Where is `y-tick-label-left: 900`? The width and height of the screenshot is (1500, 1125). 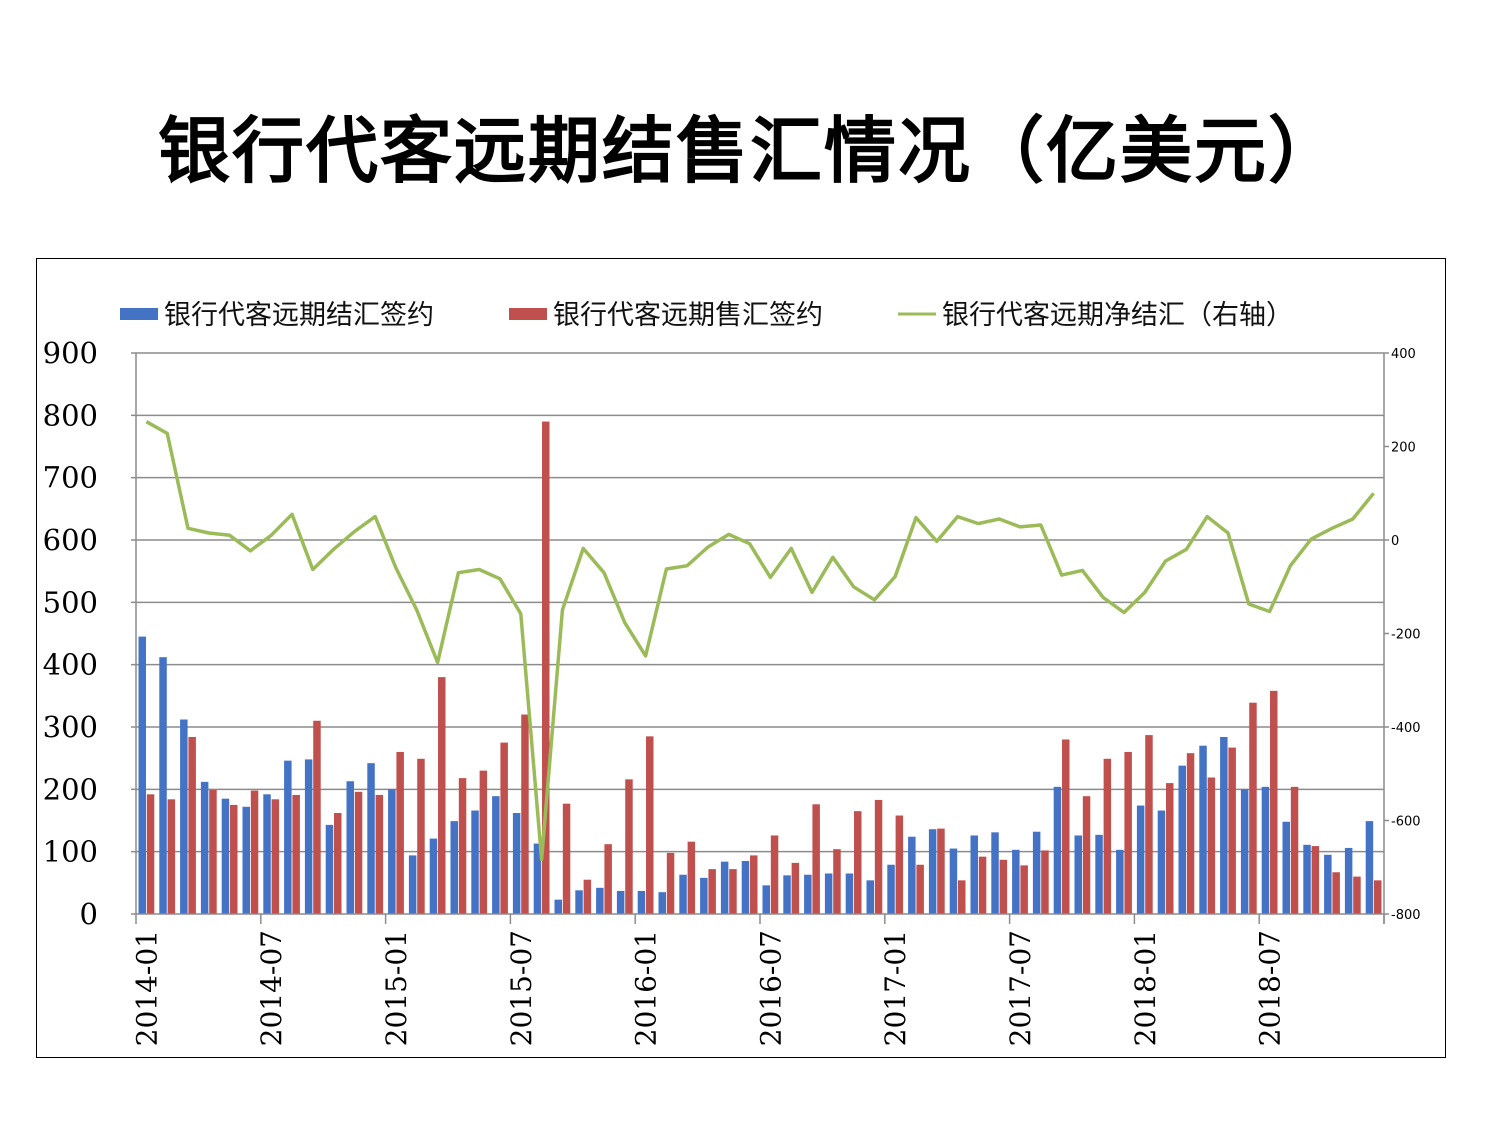 y-tick-label-left: 900 is located at coordinates (70, 353).